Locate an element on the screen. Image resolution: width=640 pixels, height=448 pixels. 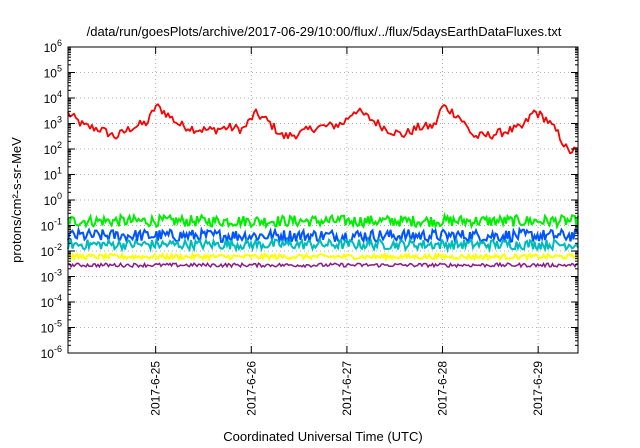
y-tick-exponent: -6 is located at coordinates (58, 349).